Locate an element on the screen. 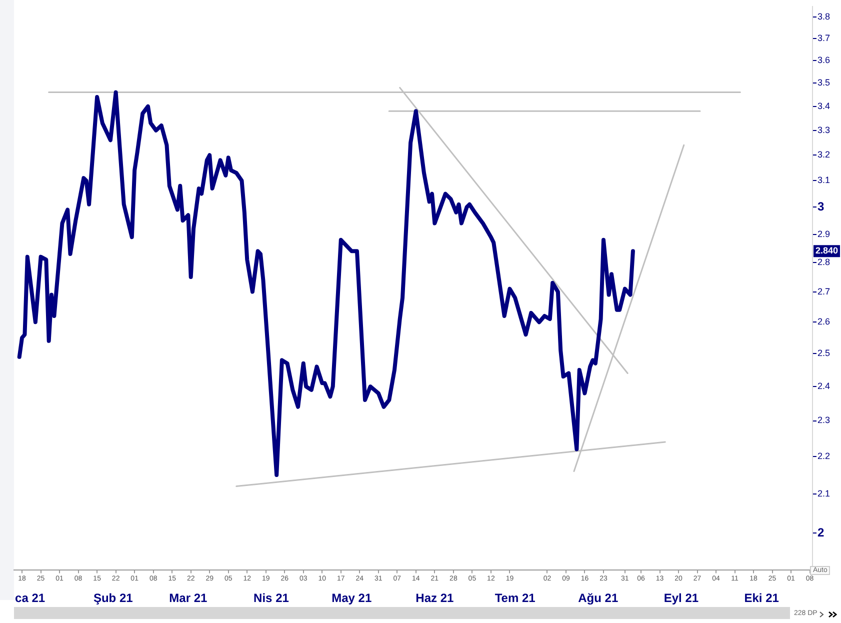 Image resolution: width=841 pixels, height=623 pixels. y-tick-label: 3.5 is located at coordinates (823, 83).